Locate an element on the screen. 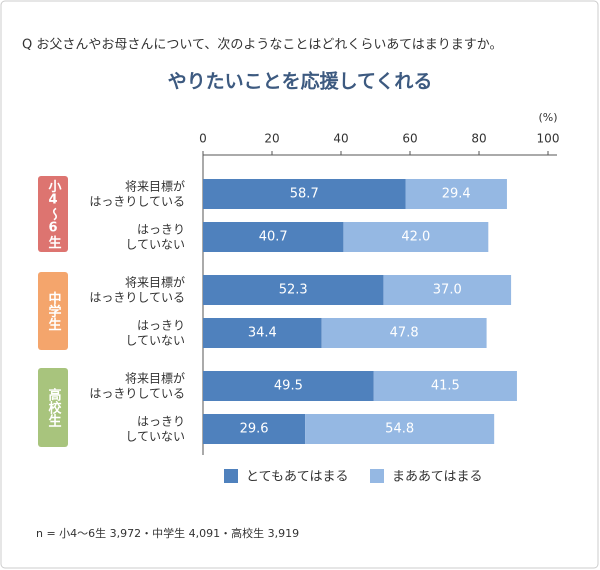  data-label: 58.7 is located at coordinates (304, 194).